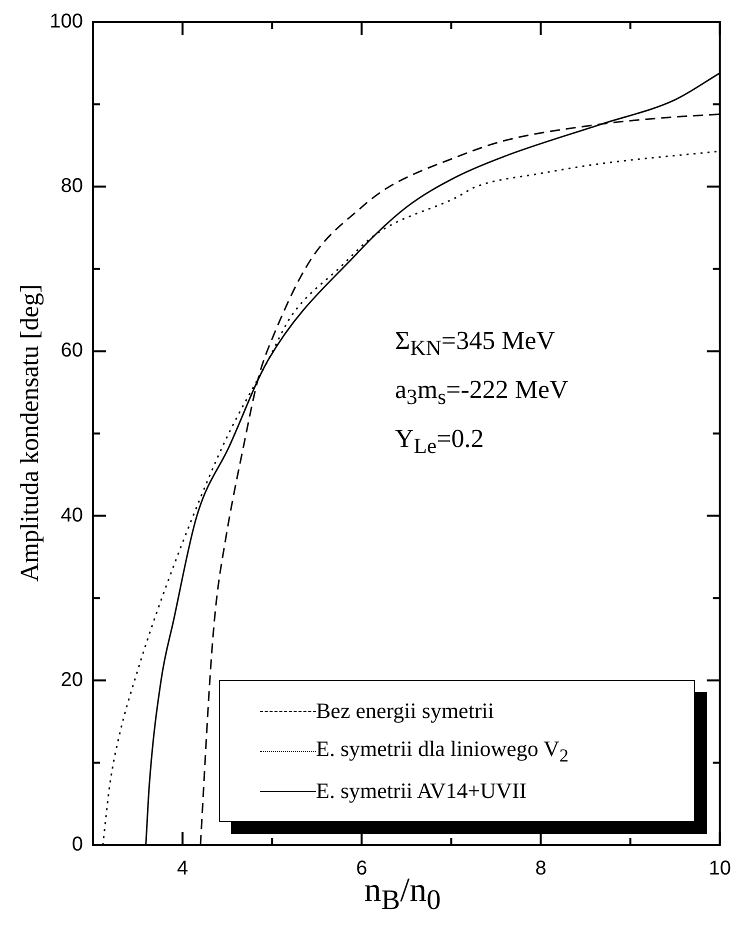  What do you see at coordinates (540, 869) in the screenshot?
I see `x-tick-label: 8` at bounding box center [540, 869].